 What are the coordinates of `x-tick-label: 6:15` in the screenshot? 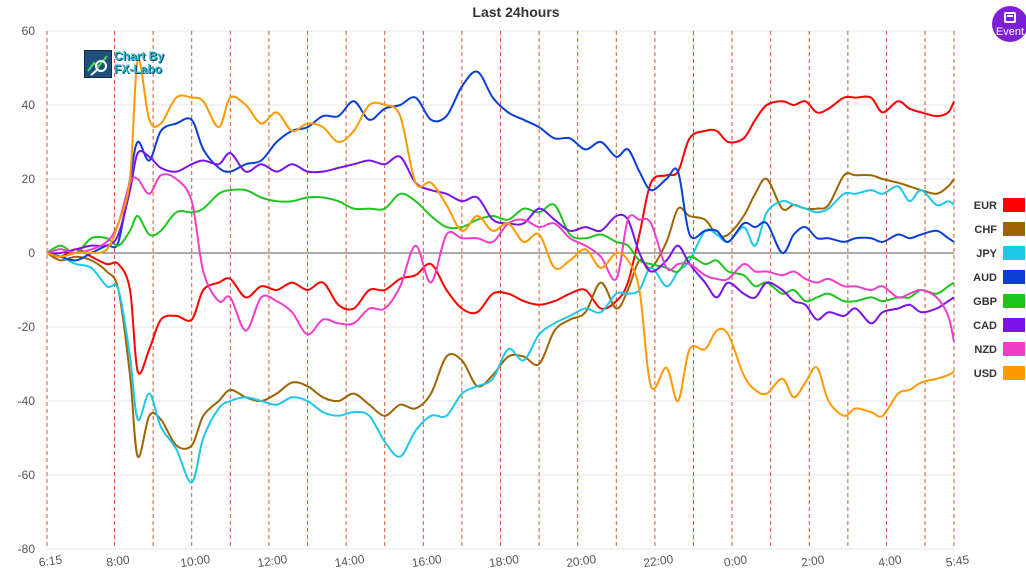 It's located at (50, 560).